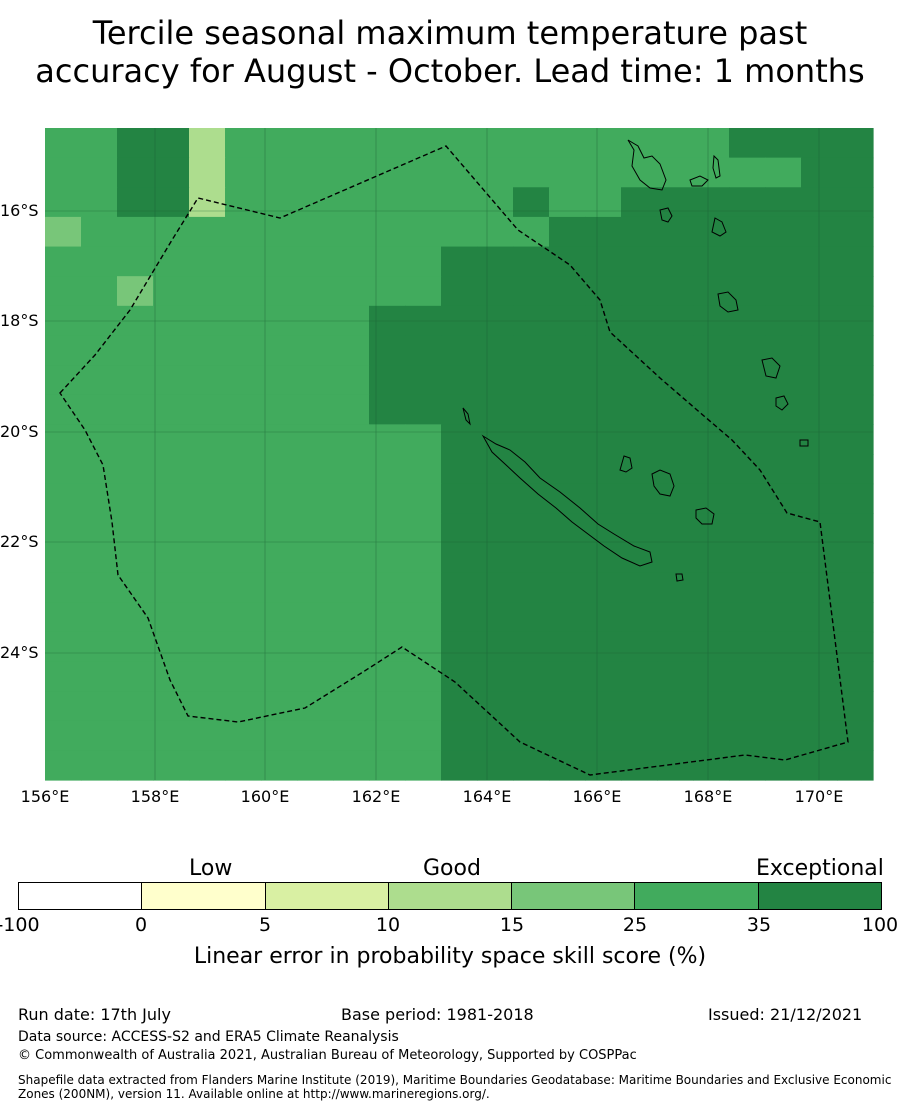  Describe the element at coordinates (452, 868) in the screenshot. I see `colorbar-heading-good: Good` at that location.